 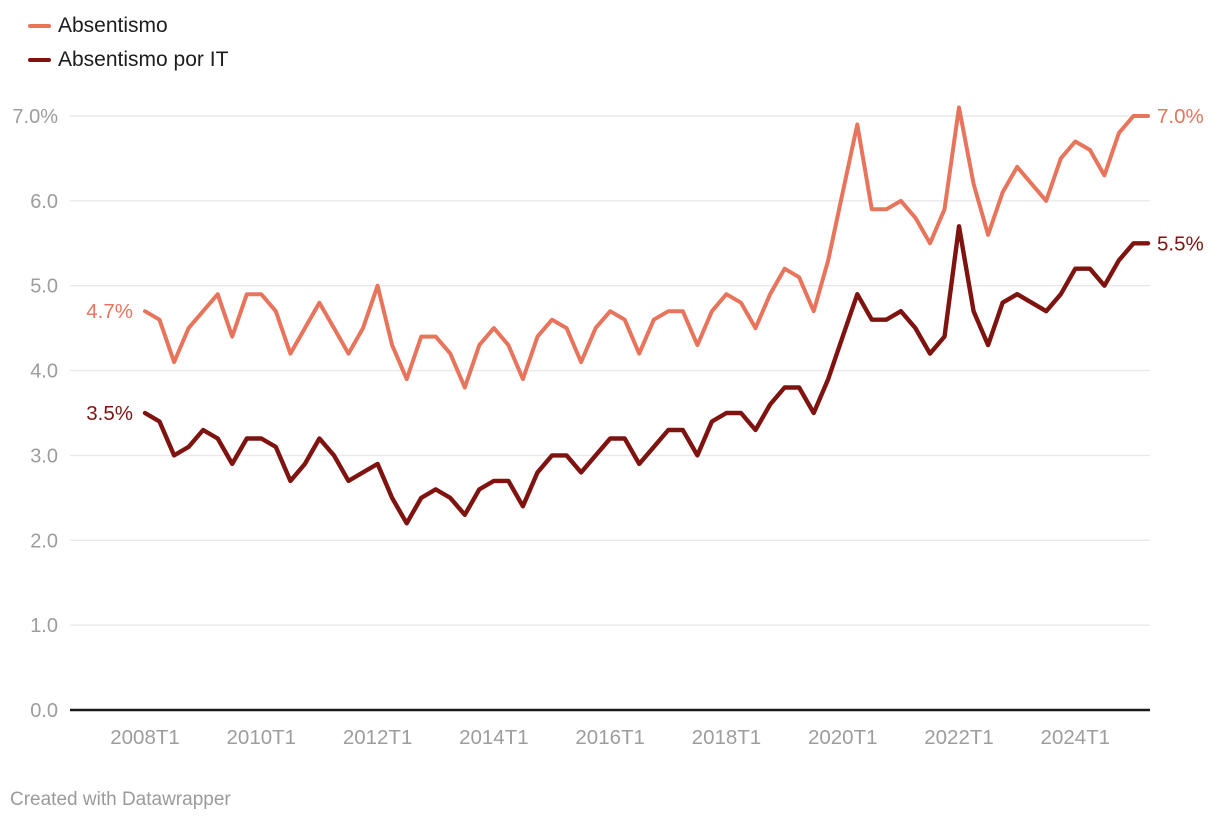 What do you see at coordinates (145, 737) in the screenshot?
I see `x-axis-tick-label: 2008T1` at bounding box center [145, 737].